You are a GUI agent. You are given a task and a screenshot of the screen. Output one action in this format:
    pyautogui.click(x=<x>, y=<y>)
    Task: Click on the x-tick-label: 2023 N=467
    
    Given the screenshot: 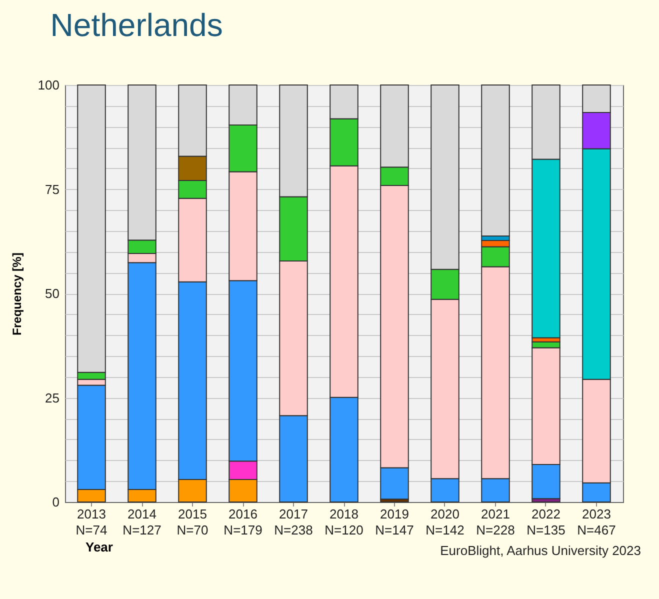 What is the action you would take?
    pyautogui.click(x=596, y=522)
    